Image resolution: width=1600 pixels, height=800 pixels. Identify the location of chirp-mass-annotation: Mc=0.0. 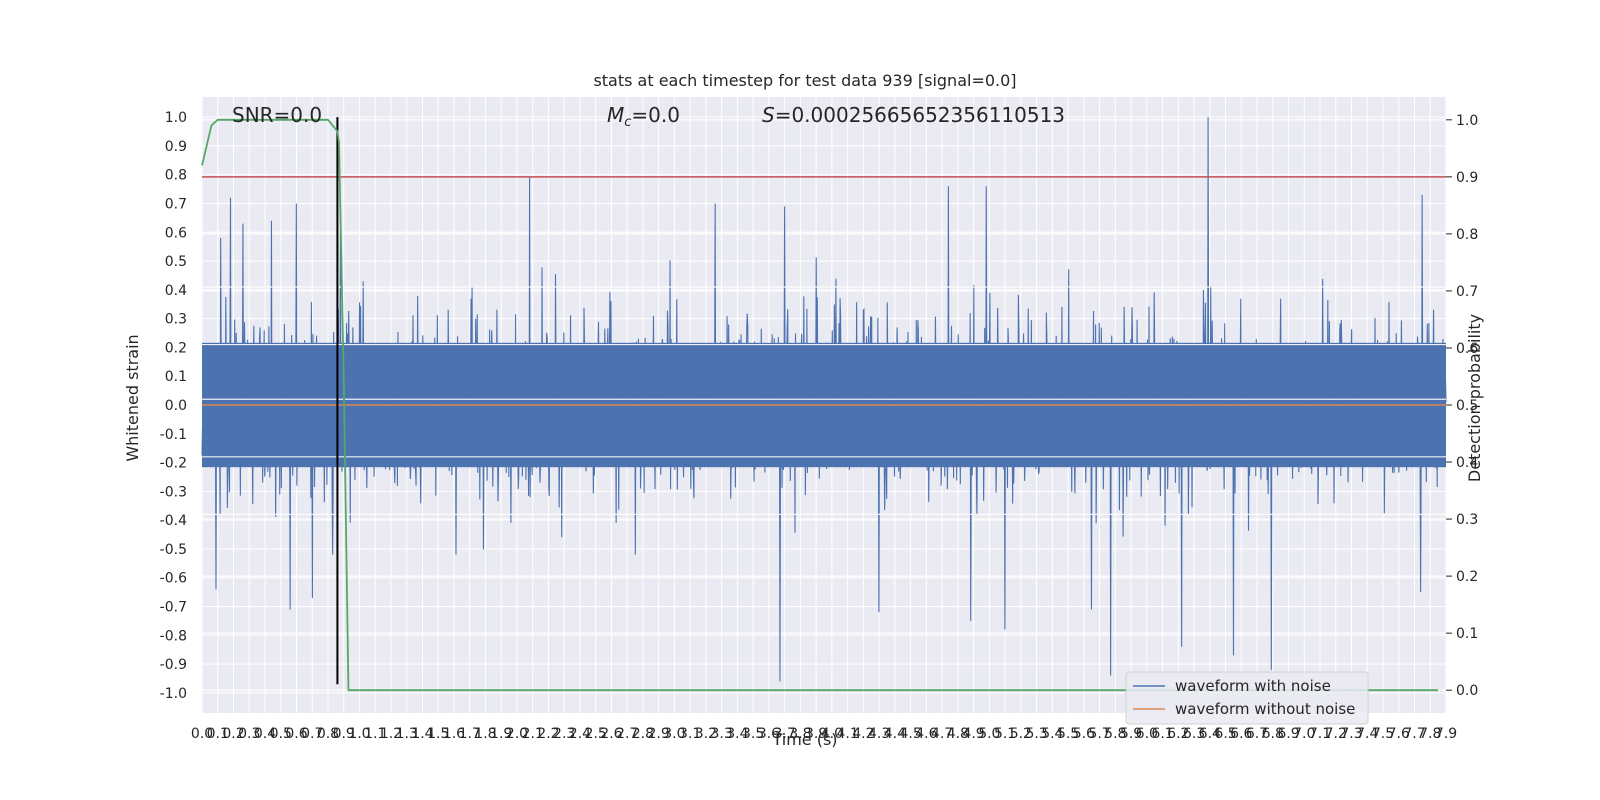
(643, 116).